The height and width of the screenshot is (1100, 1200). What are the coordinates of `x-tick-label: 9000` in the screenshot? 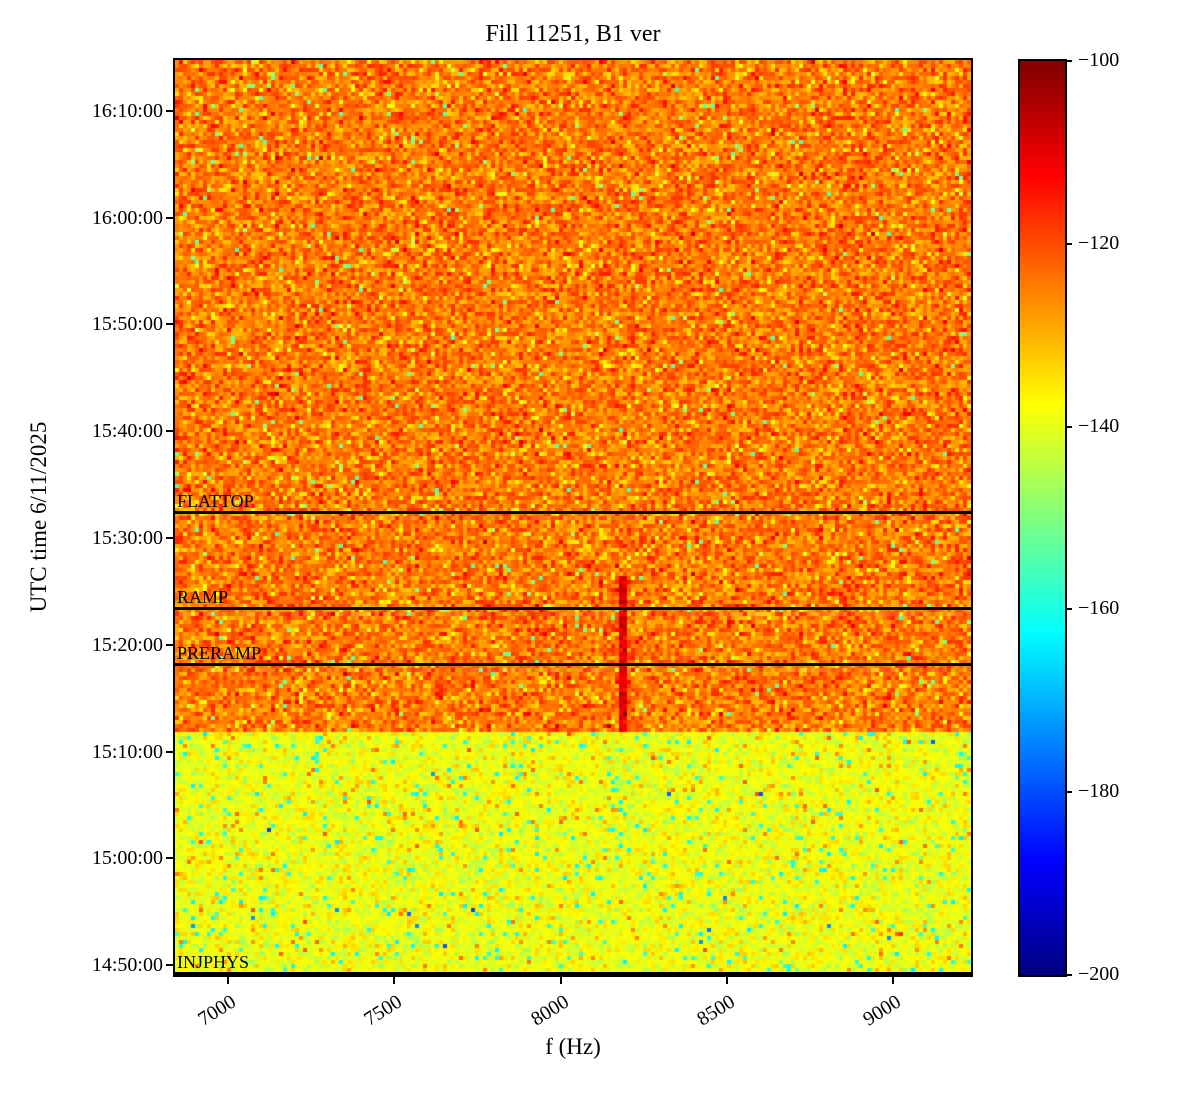 It's located at (882, 1010).